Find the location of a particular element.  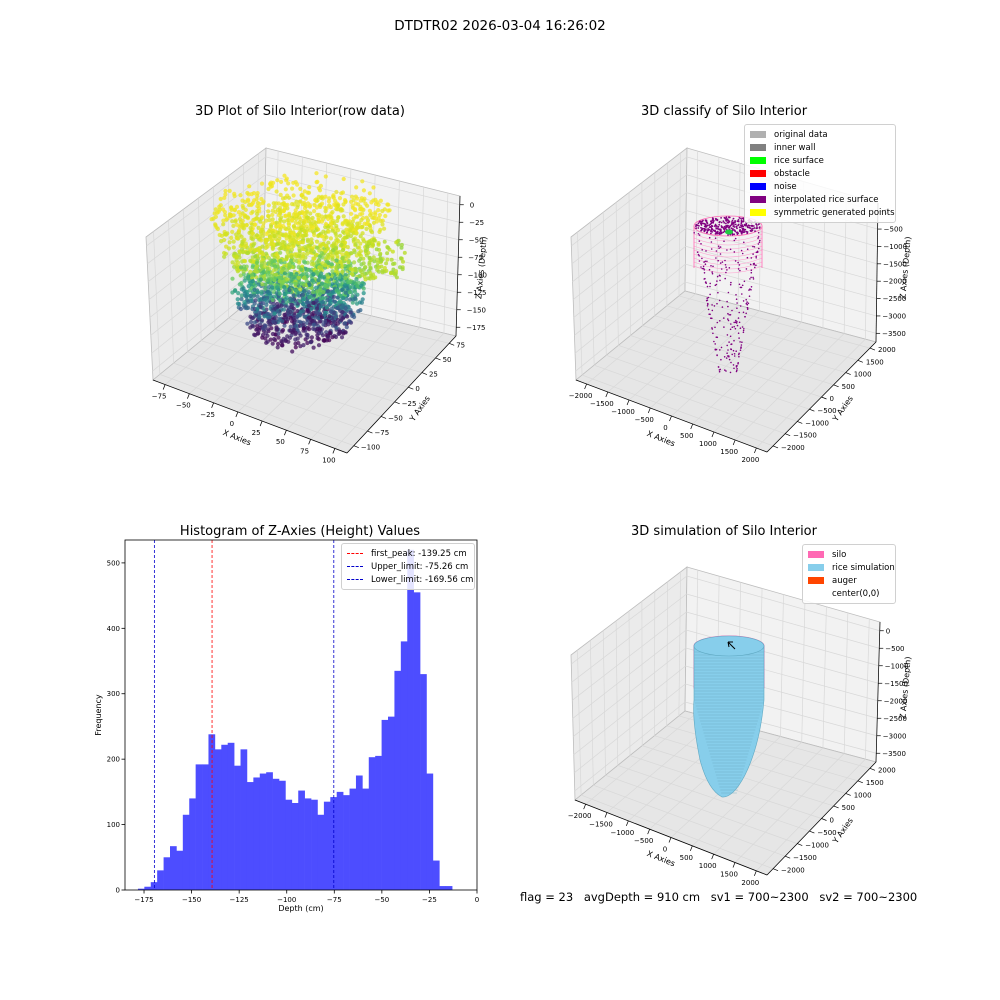

z-tick-label: −100 is located at coordinates (477, 275).